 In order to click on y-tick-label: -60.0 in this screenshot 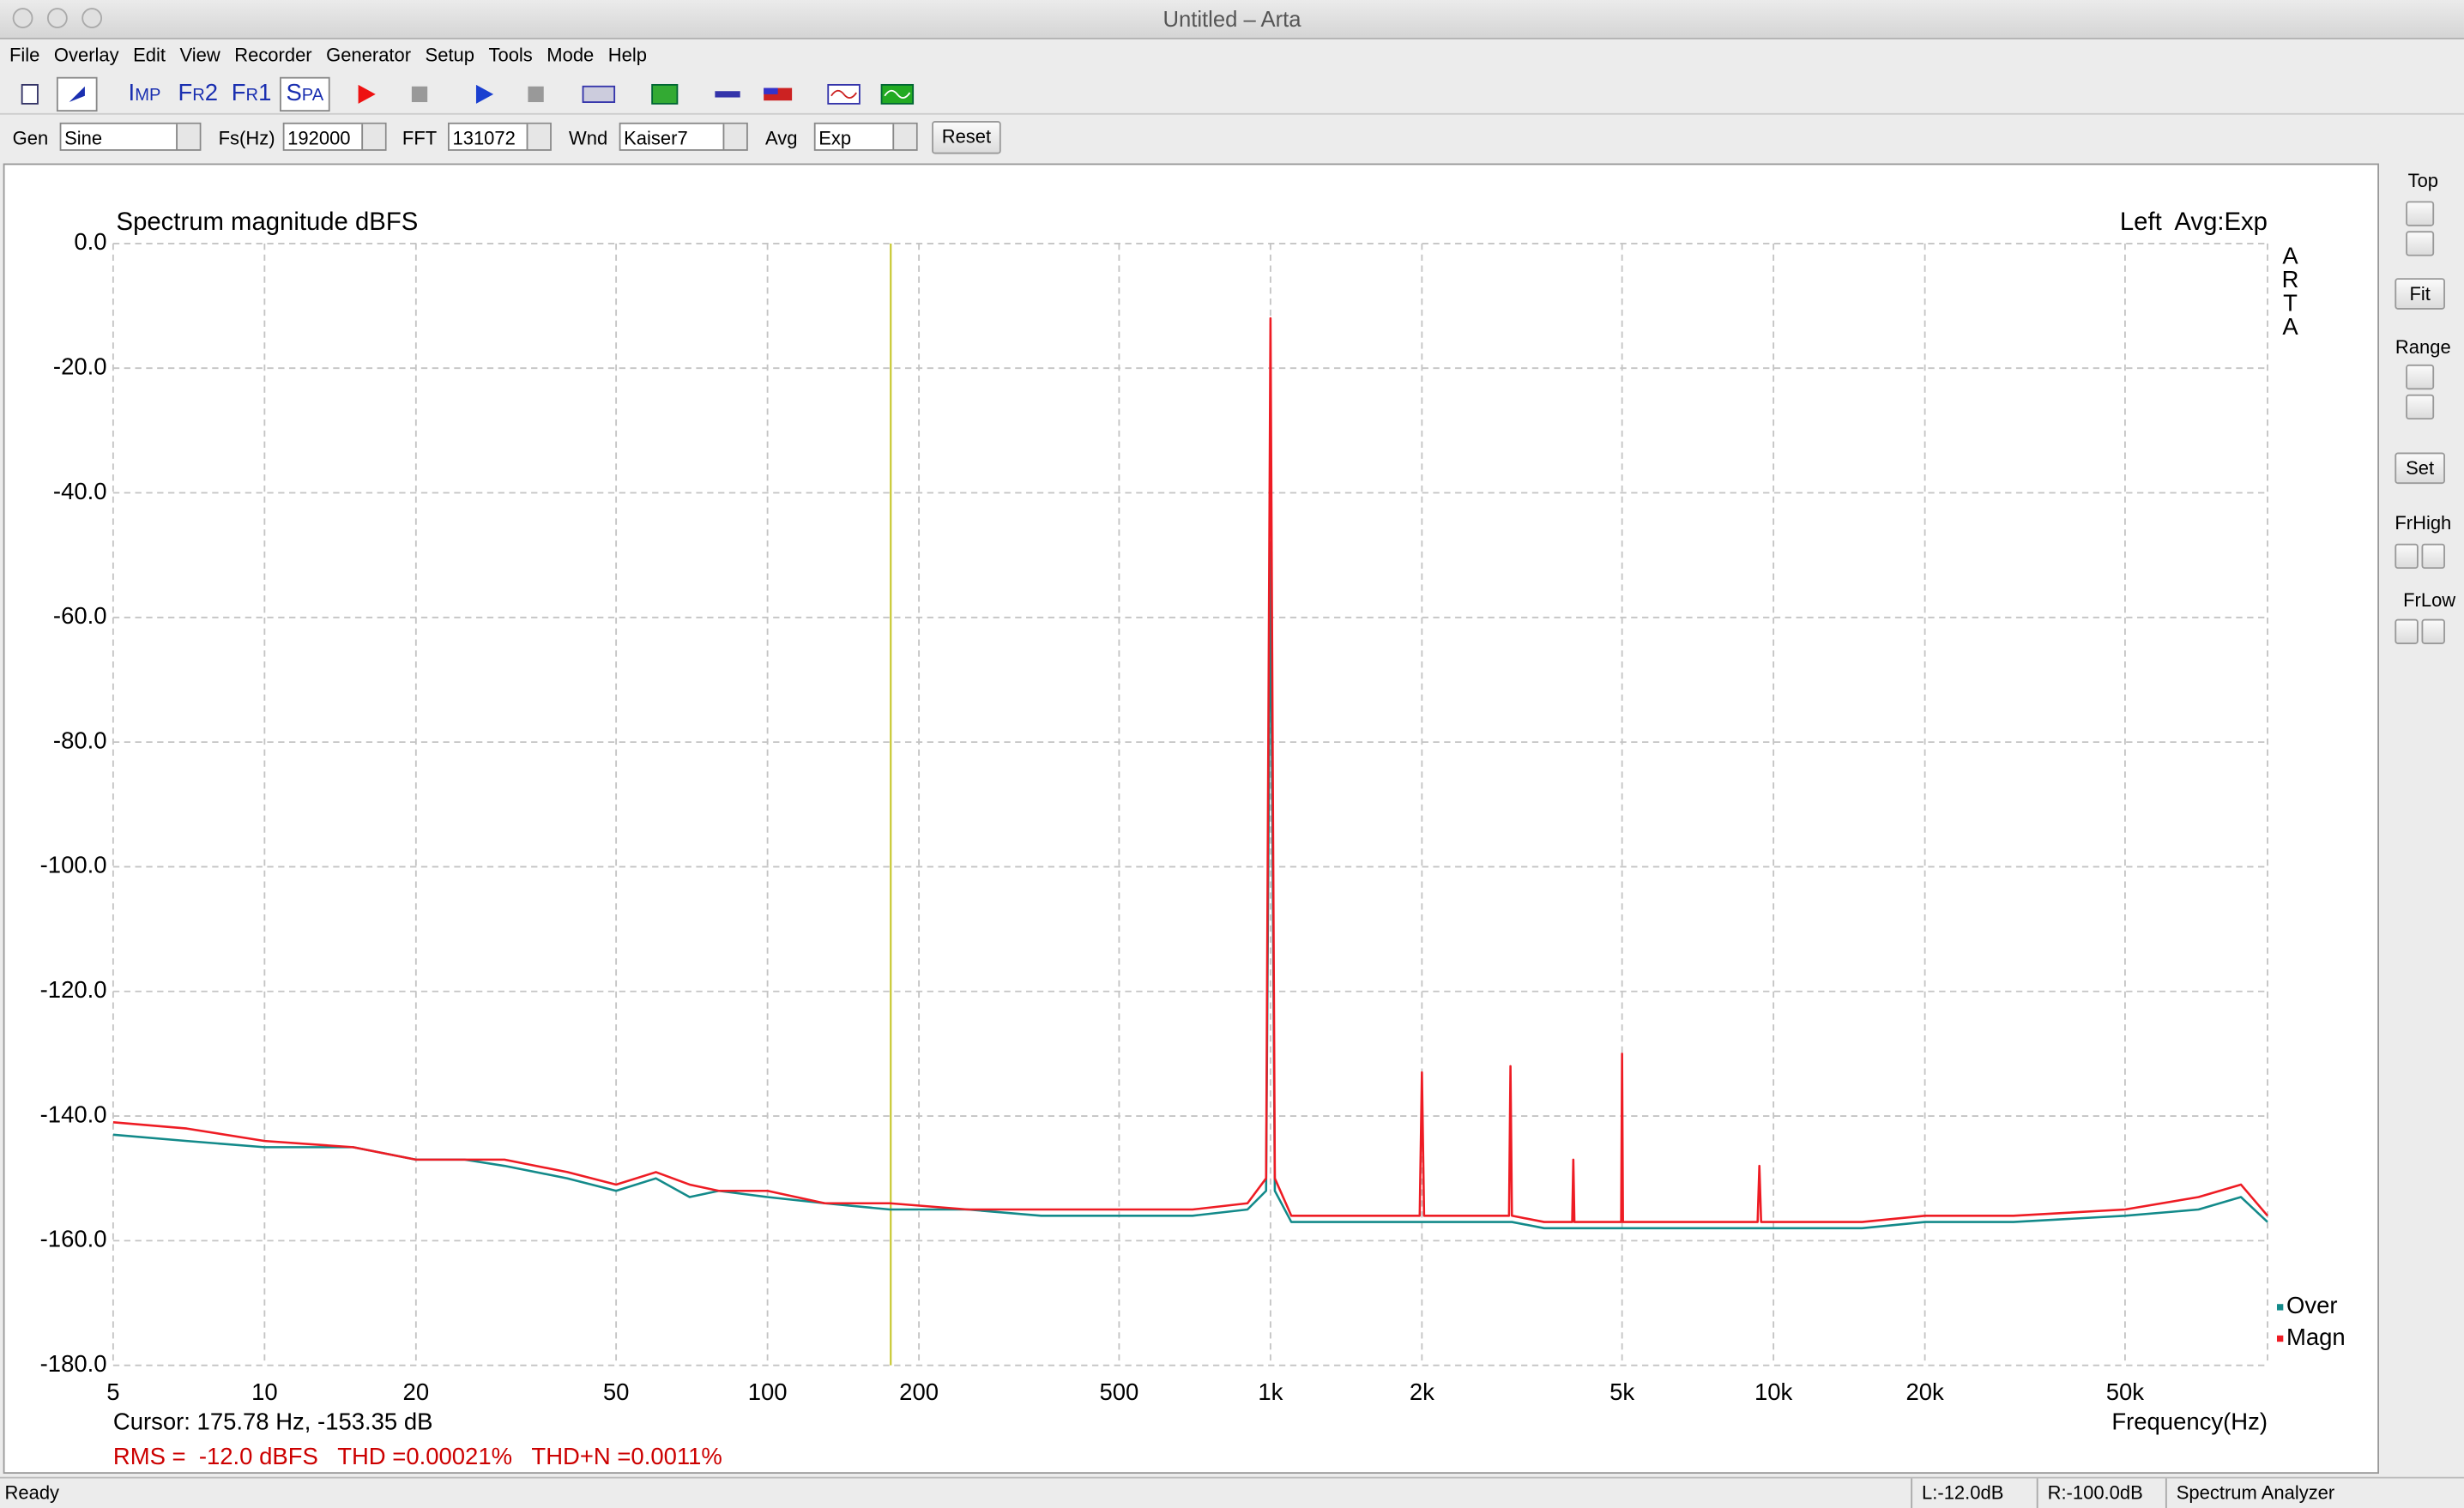, I will do `click(80, 615)`.